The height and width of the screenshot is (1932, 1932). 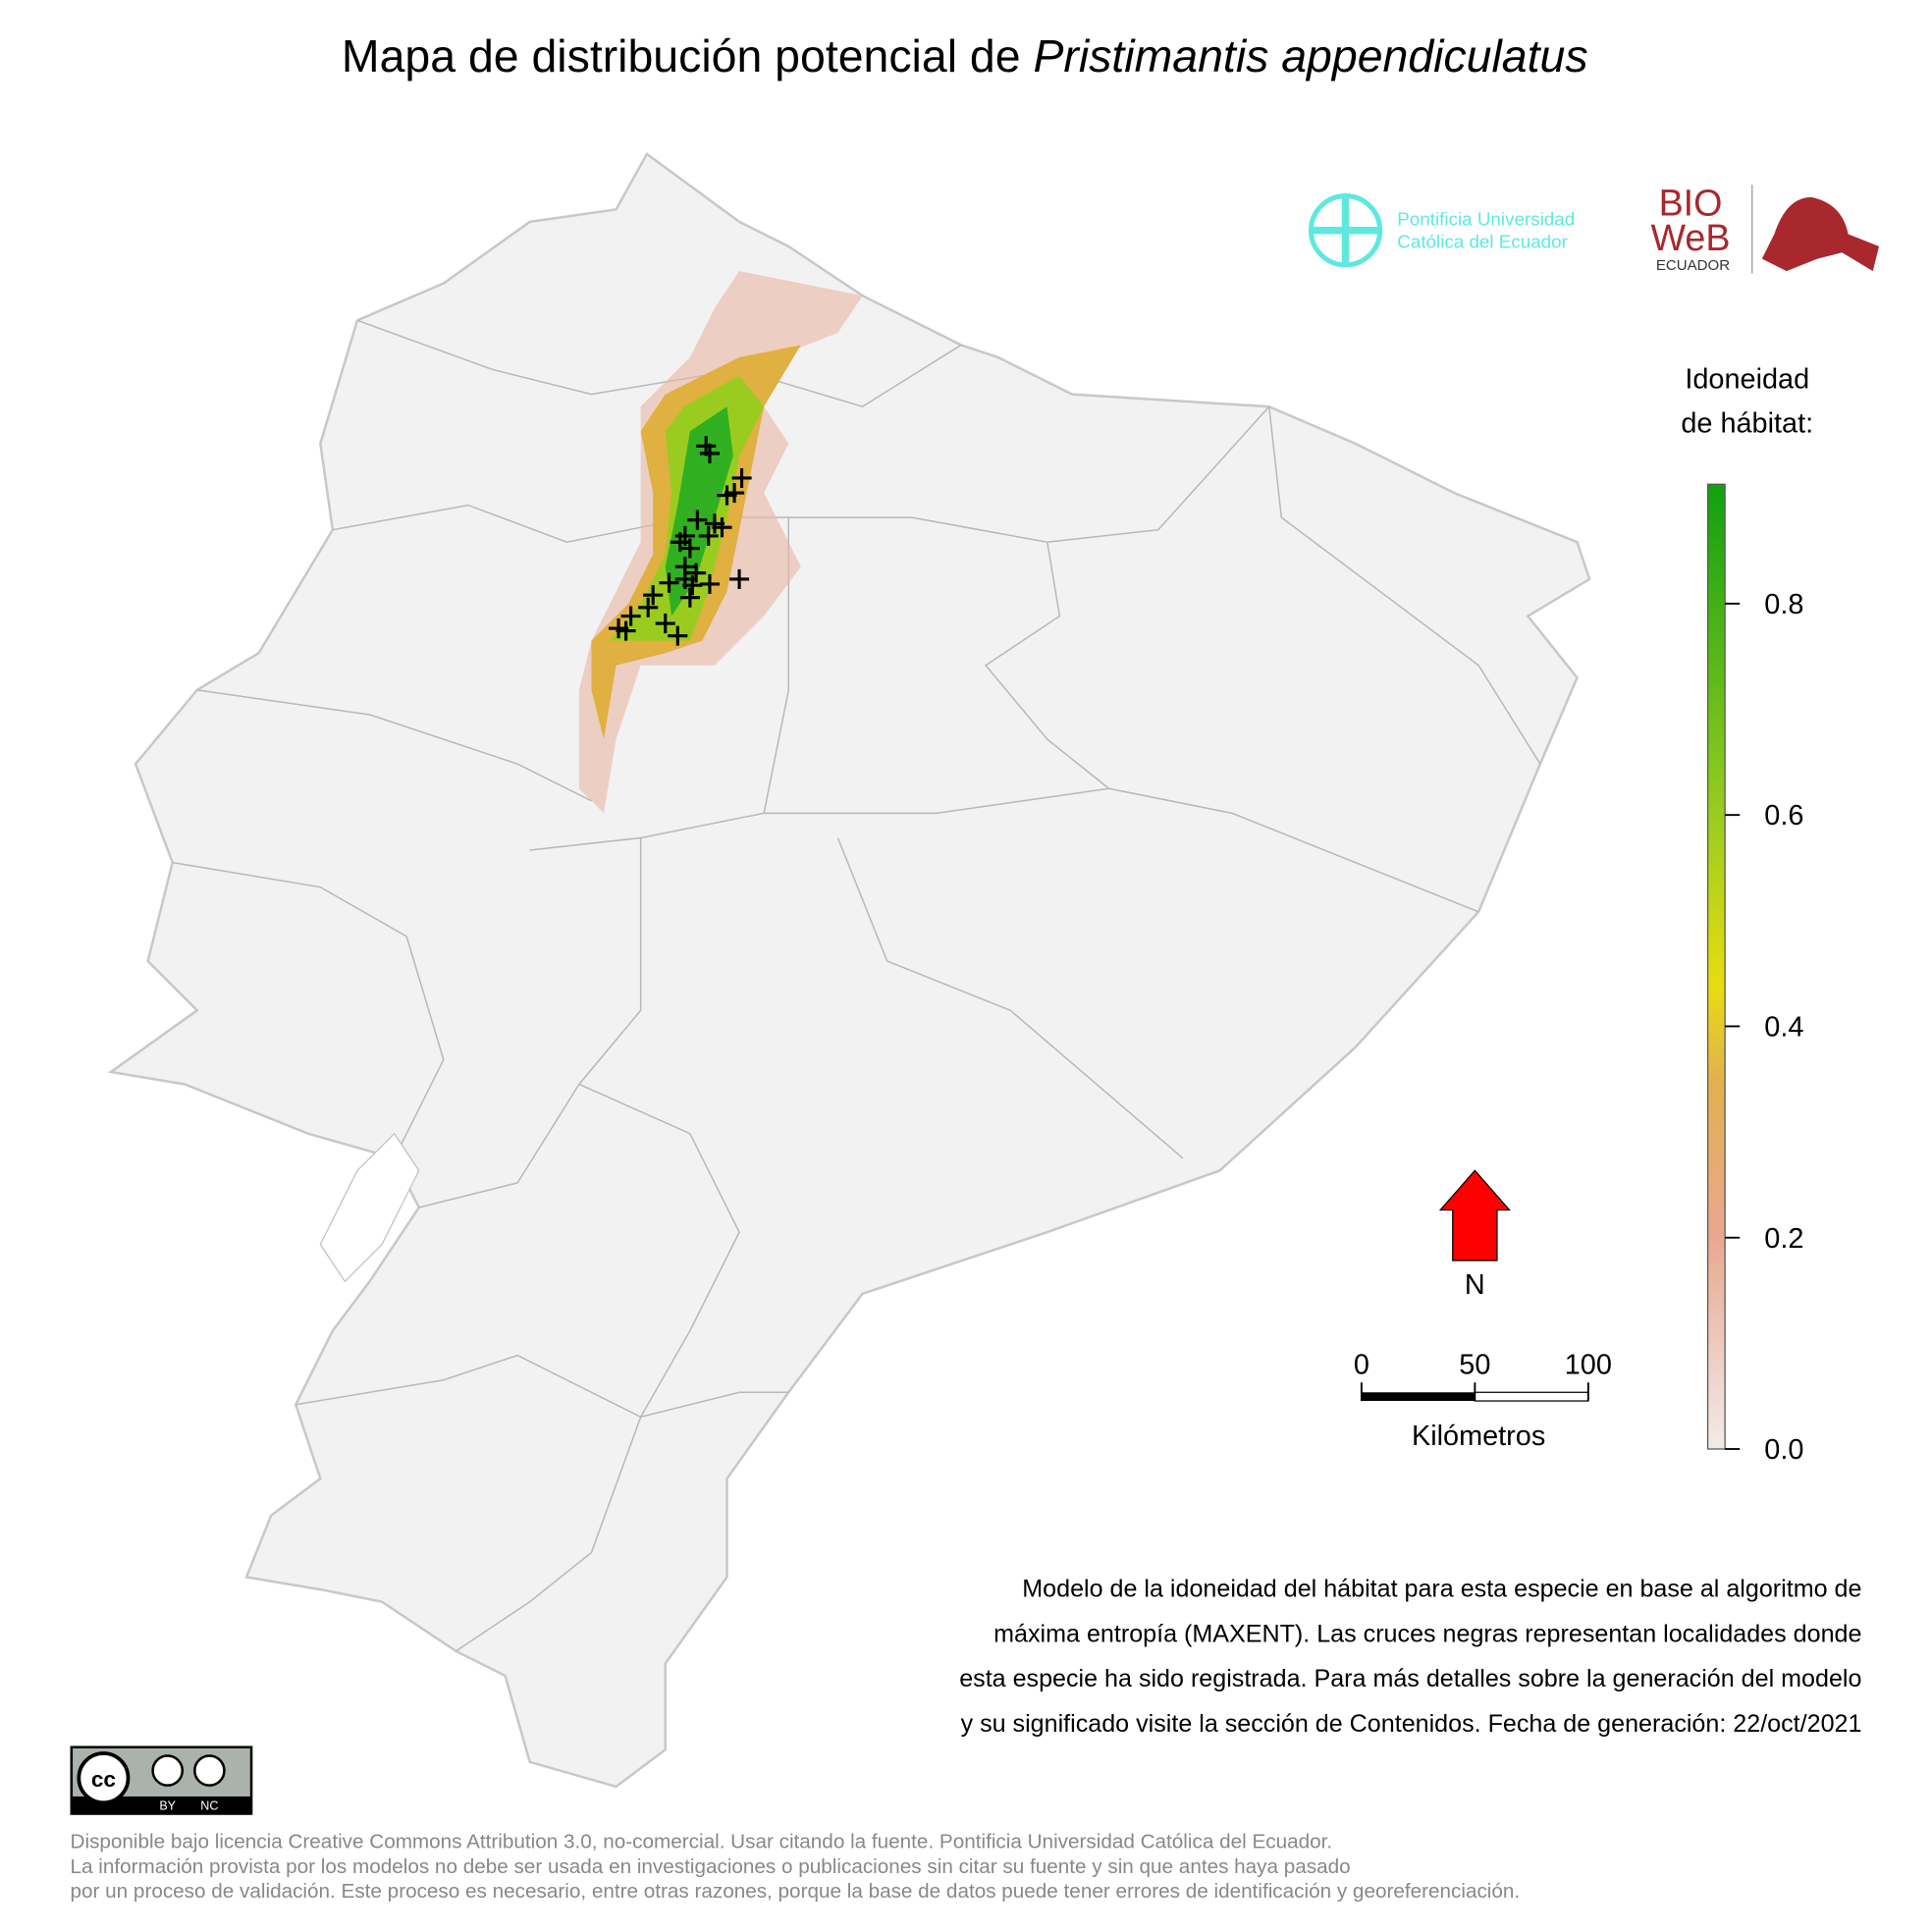 I want to click on bioweb-text: ECUADOR, so click(x=1693, y=265).